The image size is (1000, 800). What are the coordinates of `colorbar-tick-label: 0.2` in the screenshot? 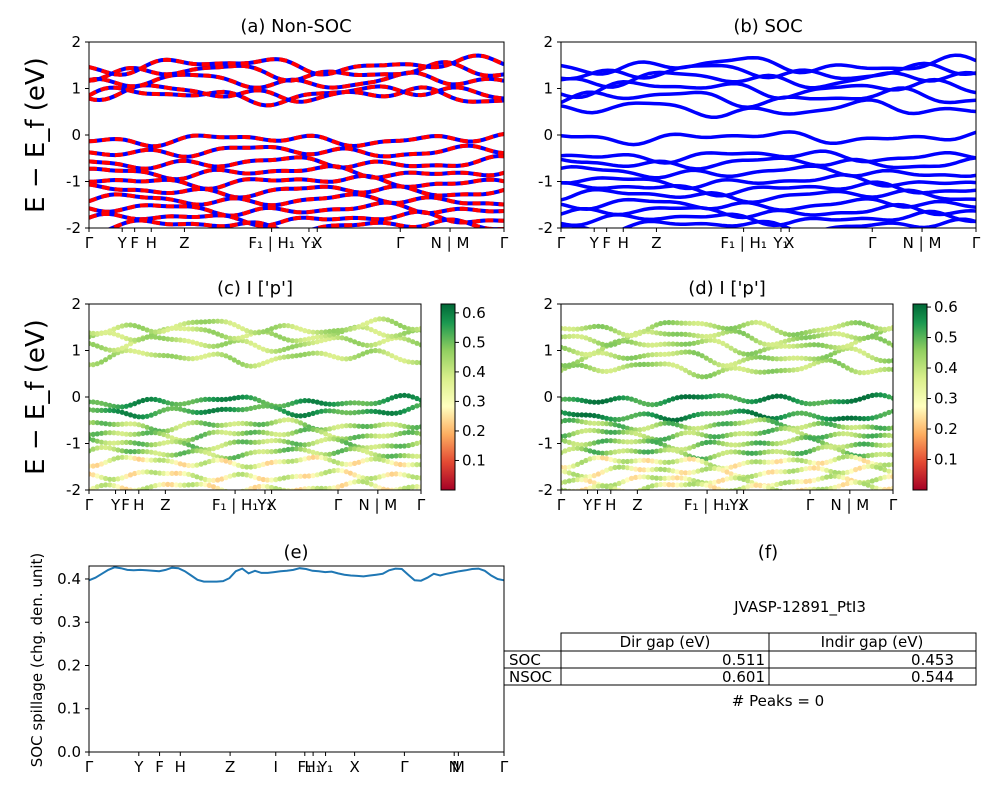 It's located at (474, 431).